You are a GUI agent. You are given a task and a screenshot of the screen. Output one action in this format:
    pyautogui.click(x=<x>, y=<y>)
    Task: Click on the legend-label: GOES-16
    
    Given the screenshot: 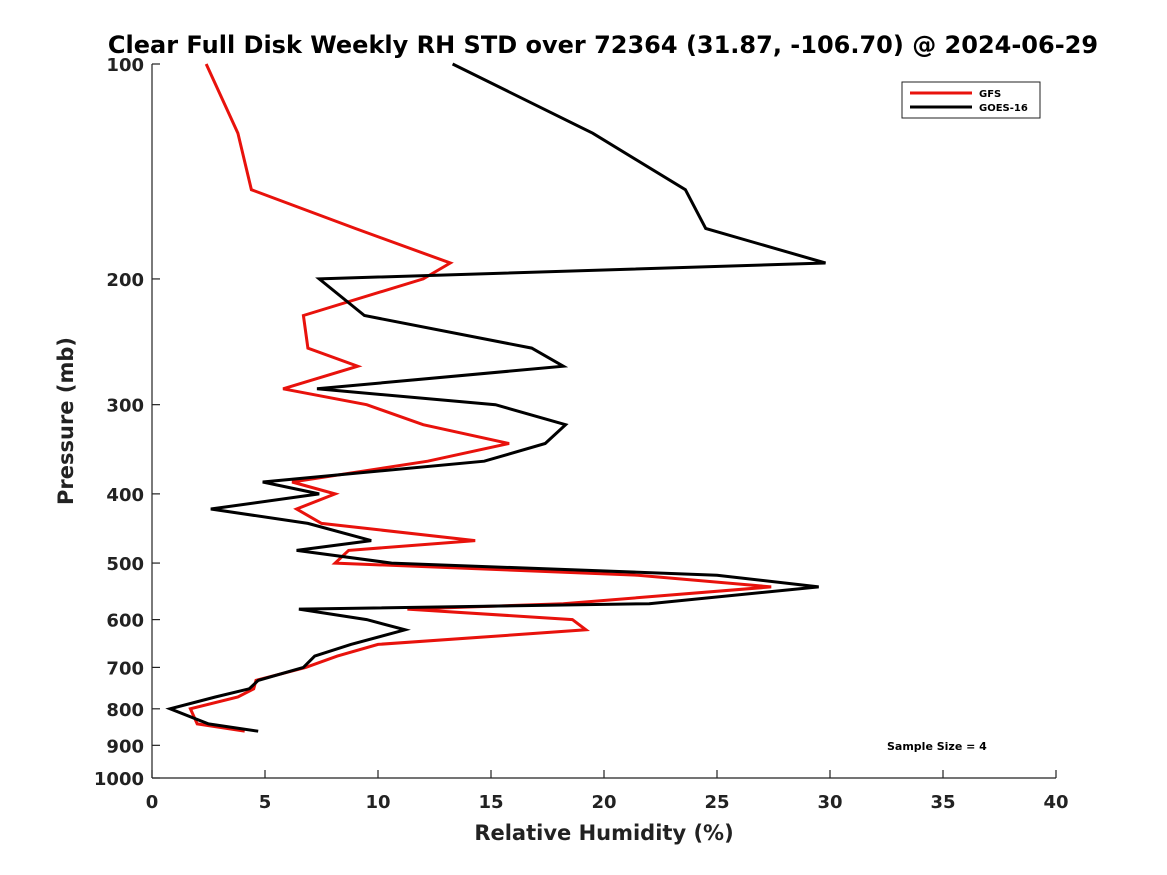 What is the action you would take?
    pyautogui.click(x=1003, y=108)
    